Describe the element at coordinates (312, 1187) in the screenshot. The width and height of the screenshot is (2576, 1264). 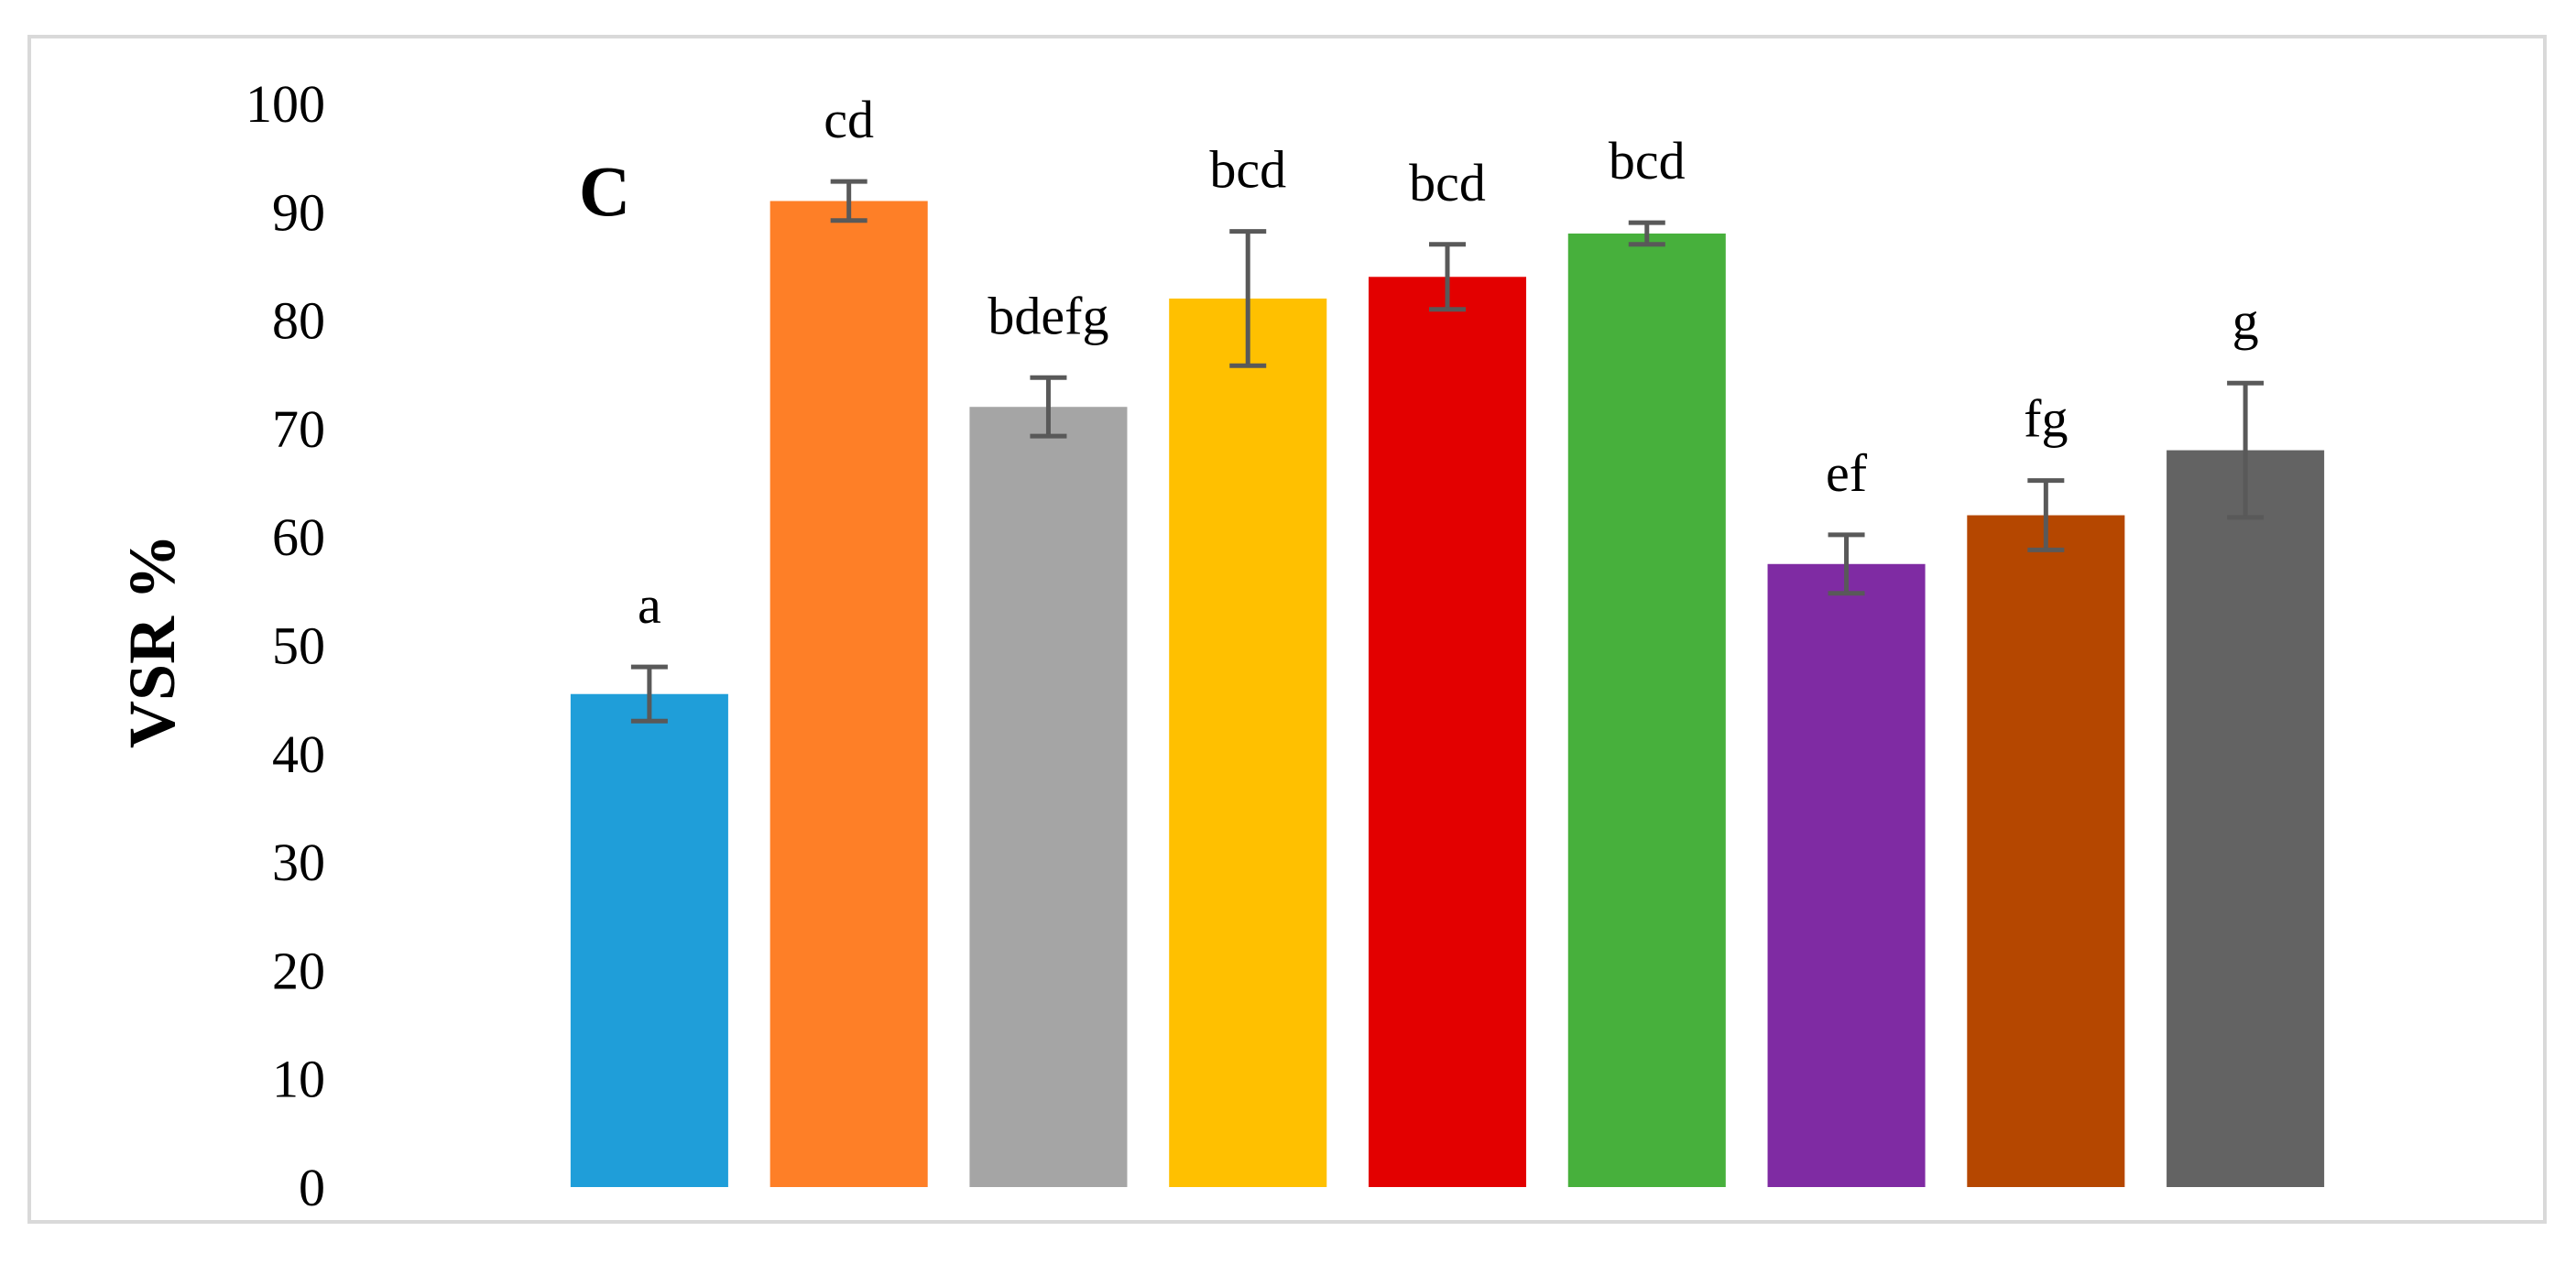
I see `y-tick-label: 0` at that location.